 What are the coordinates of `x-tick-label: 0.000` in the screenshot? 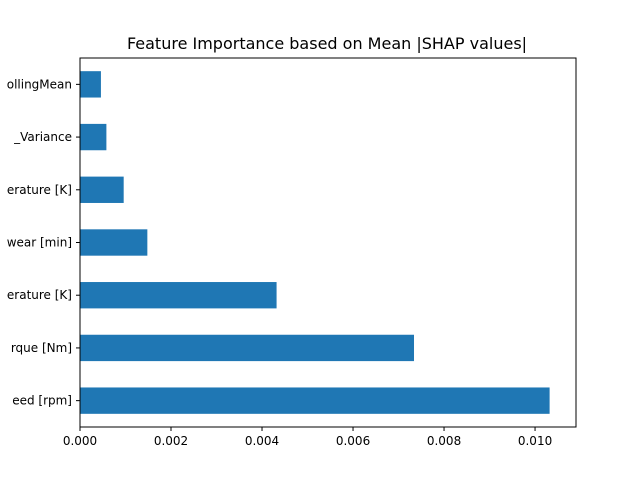 It's located at (80, 441).